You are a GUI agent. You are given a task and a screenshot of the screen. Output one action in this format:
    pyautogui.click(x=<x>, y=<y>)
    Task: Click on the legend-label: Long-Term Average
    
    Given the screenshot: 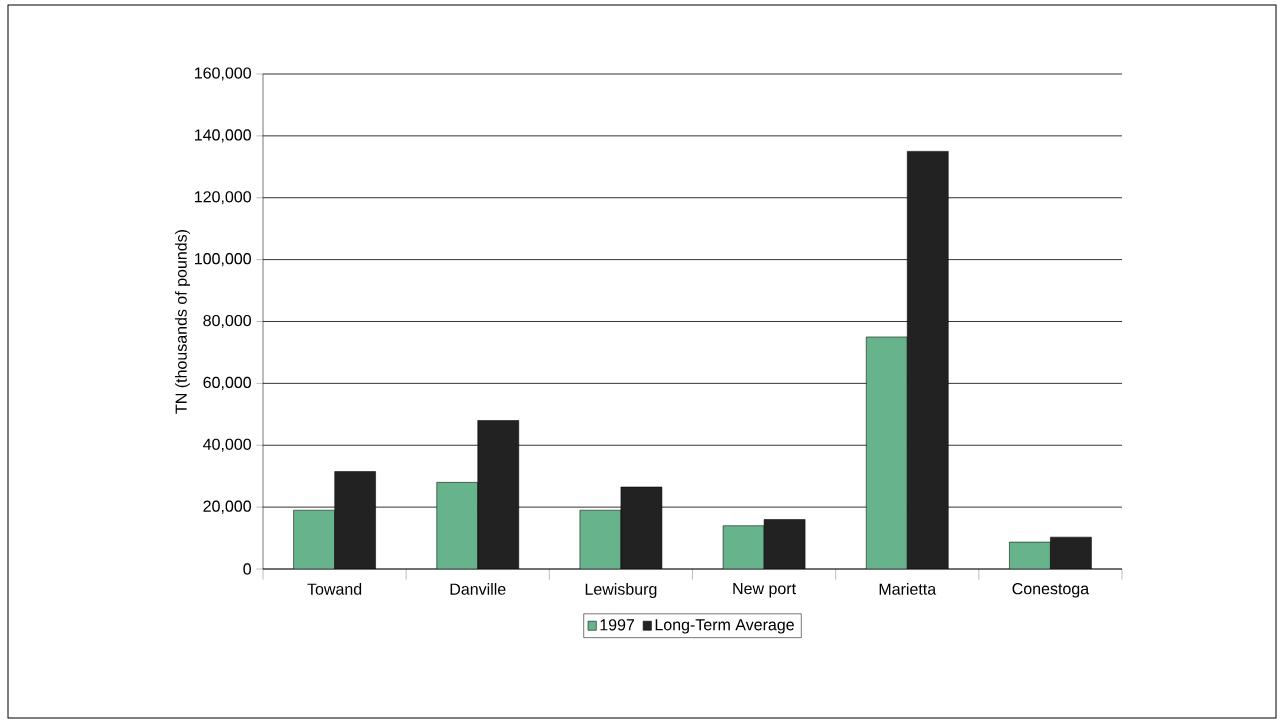 What is the action you would take?
    pyautogui.click(x=724, y=626)
    